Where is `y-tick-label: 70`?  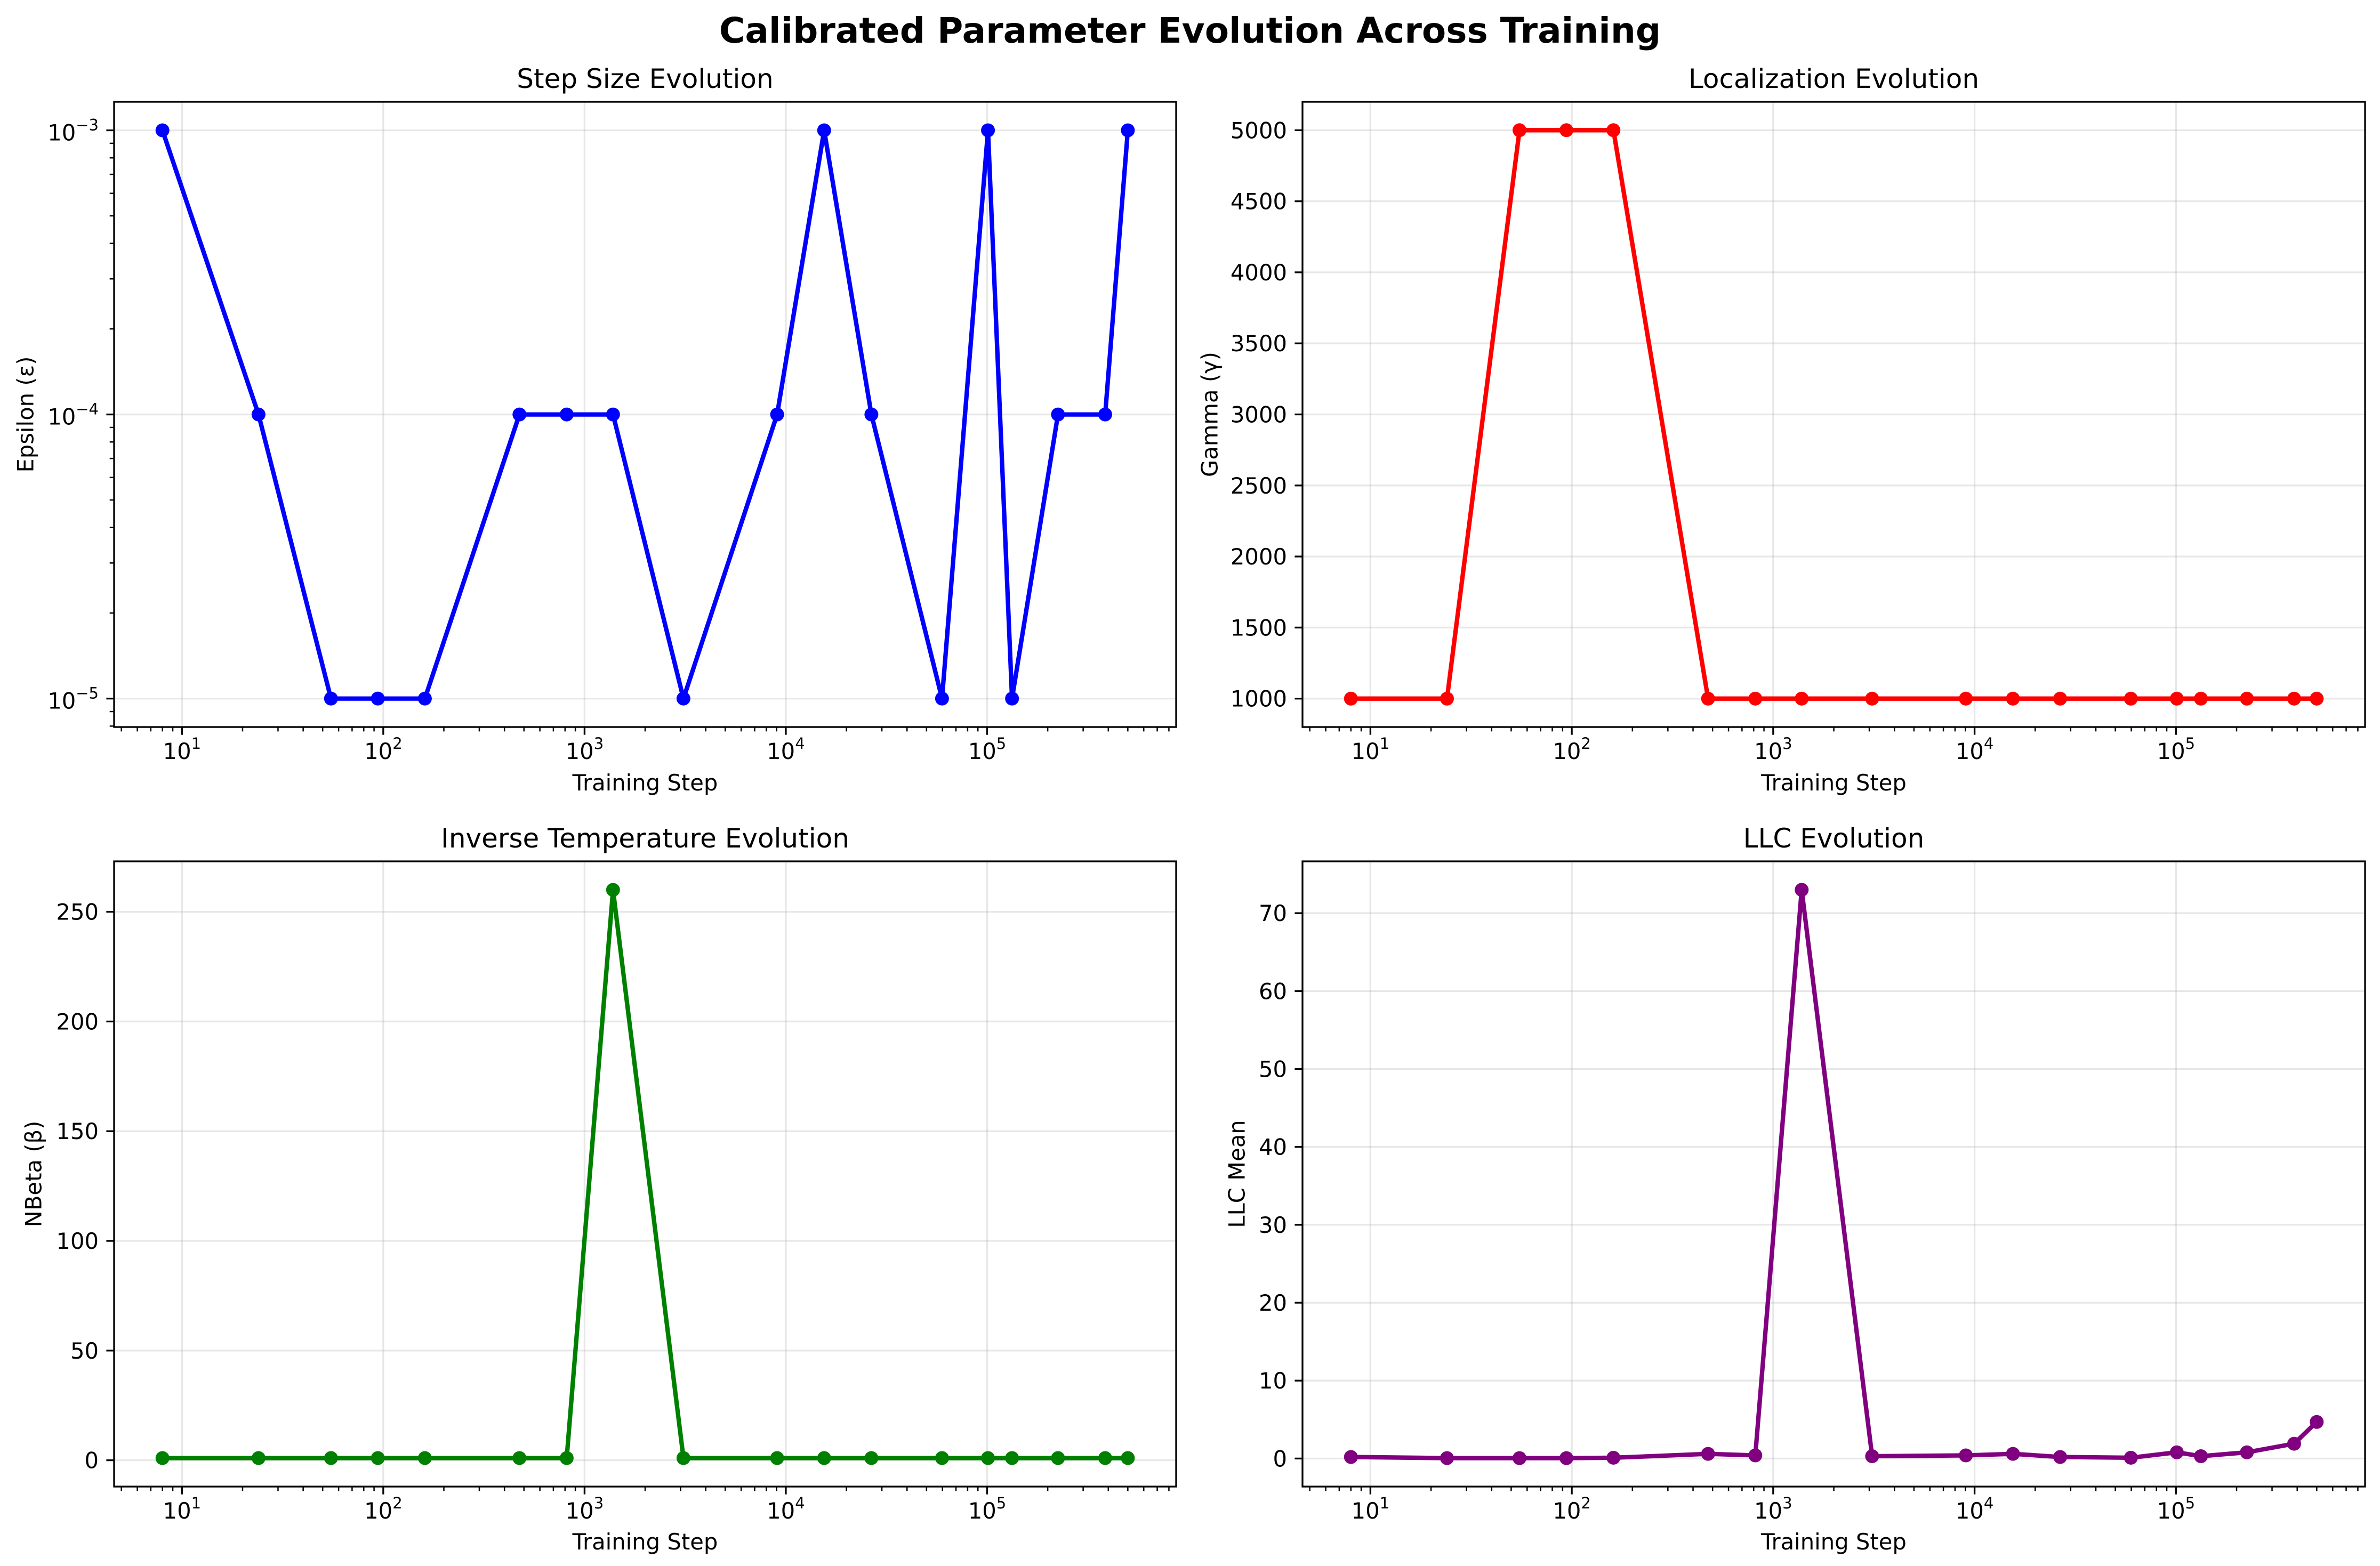 y-tick-label: 70 is located at coordinates (1273, 913).